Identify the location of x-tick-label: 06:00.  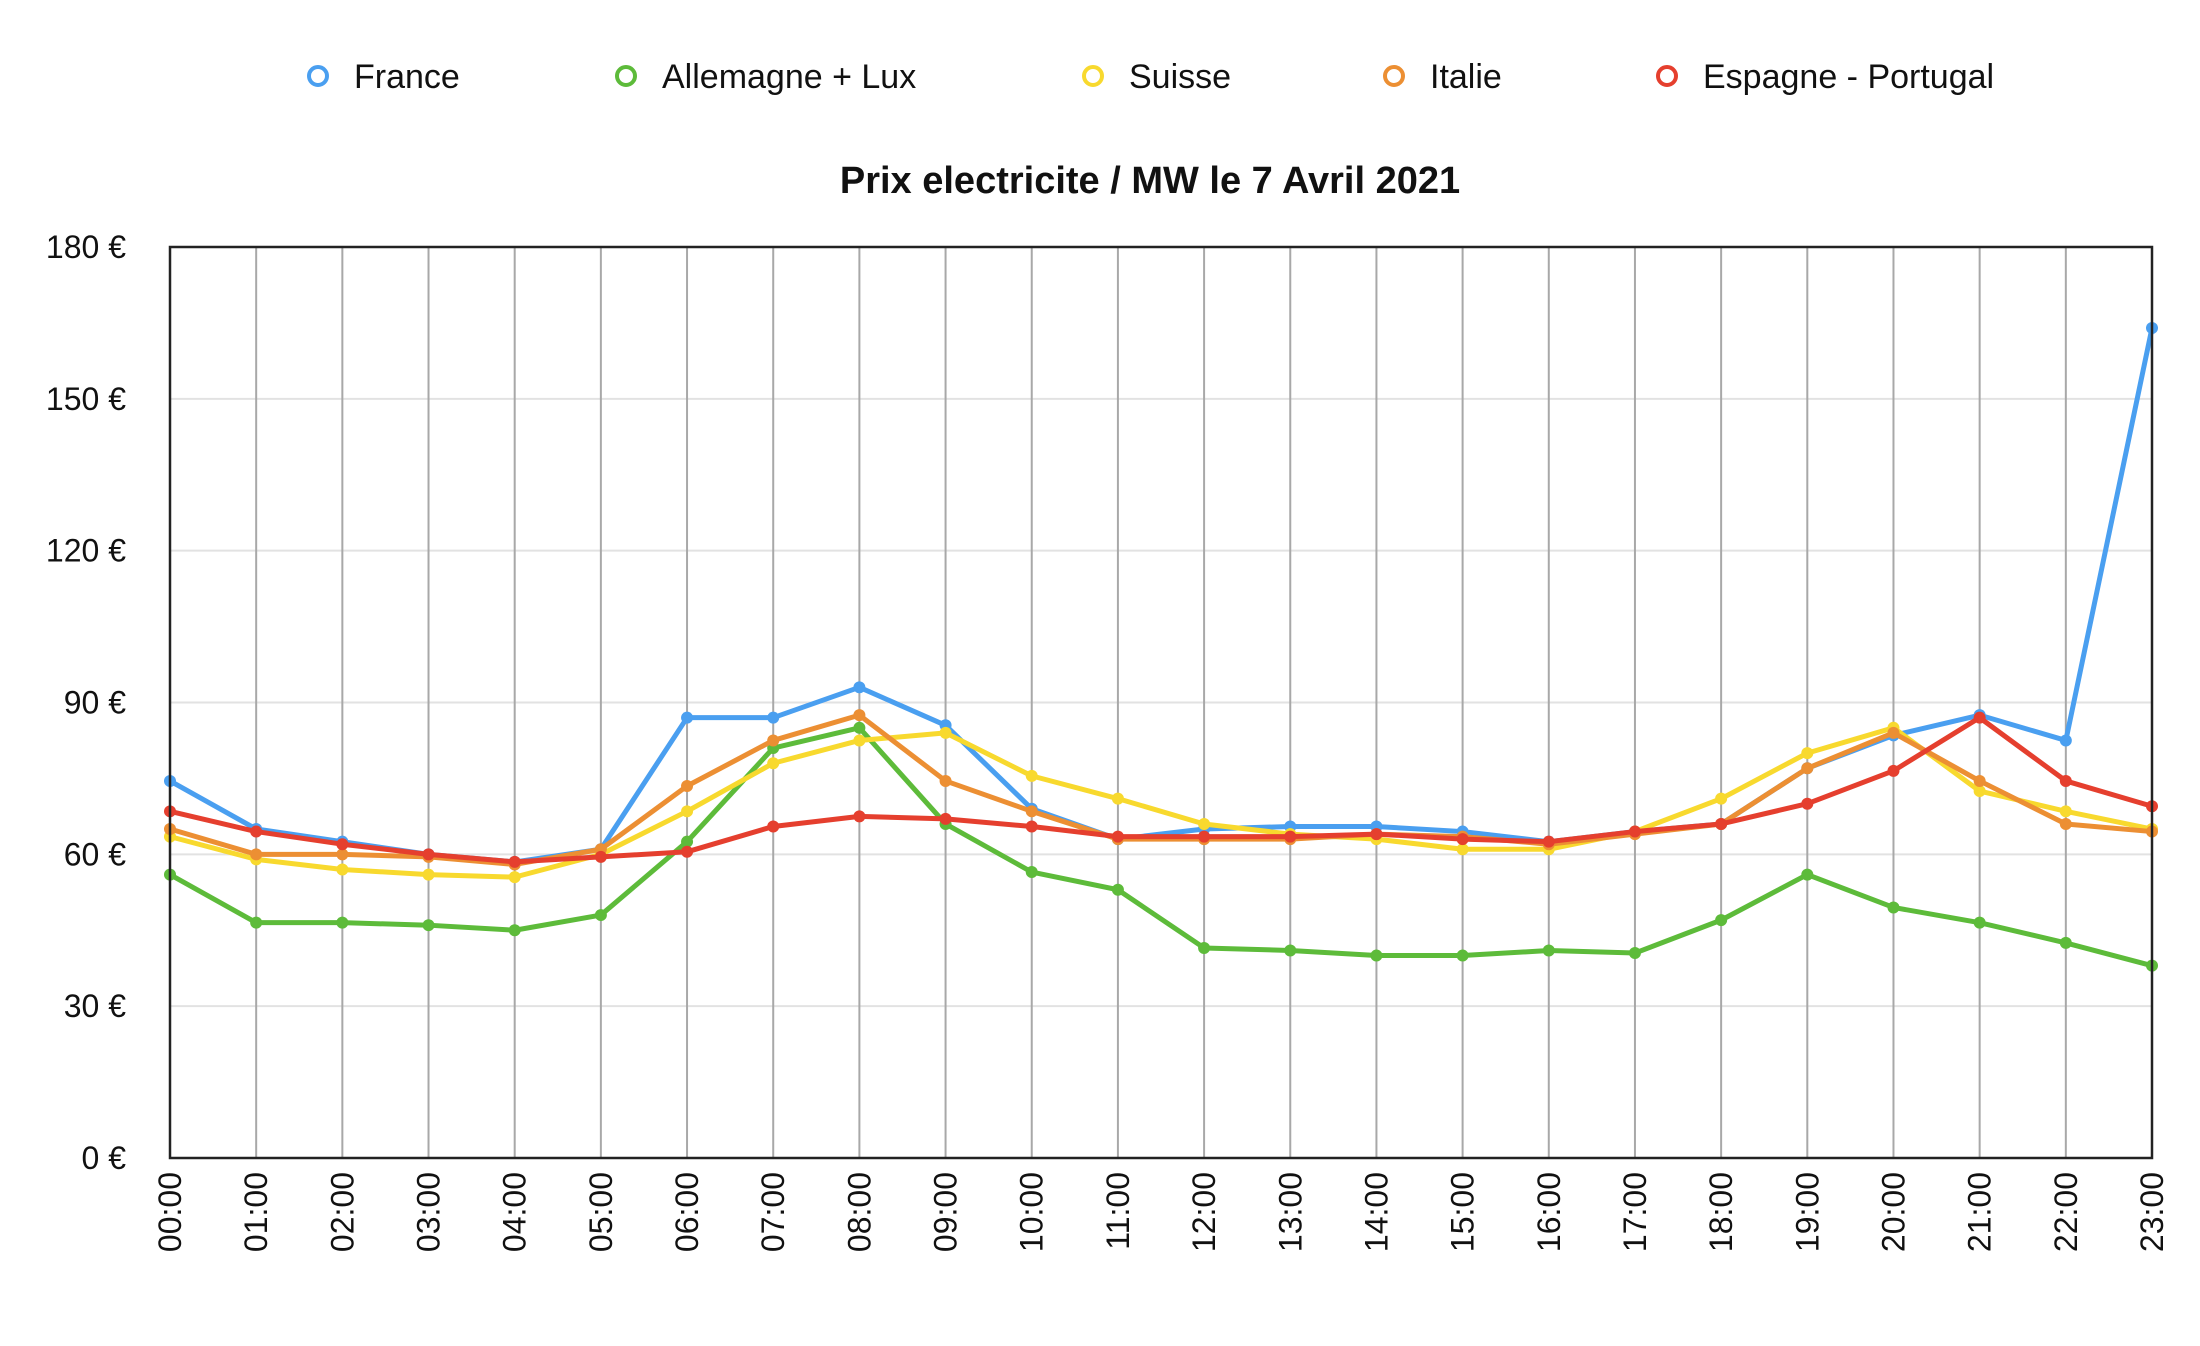
(687, 1212).